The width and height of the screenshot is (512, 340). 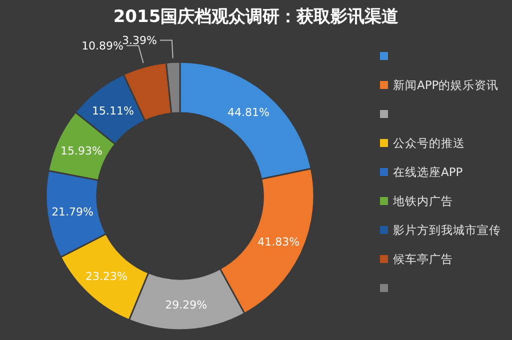 I want to click on data-label: 15.93%, so click(x=81, y=151).